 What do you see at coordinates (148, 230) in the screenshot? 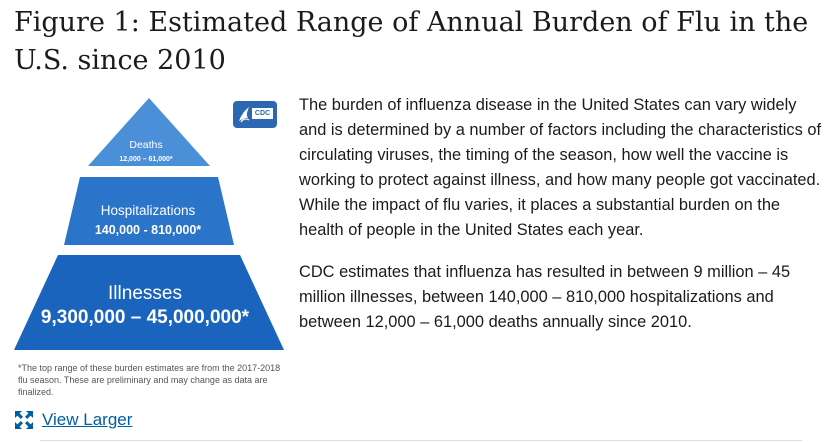
I see `hospitalizations-value: 140,000 - 810,000*` at bounding box center [148, 230].